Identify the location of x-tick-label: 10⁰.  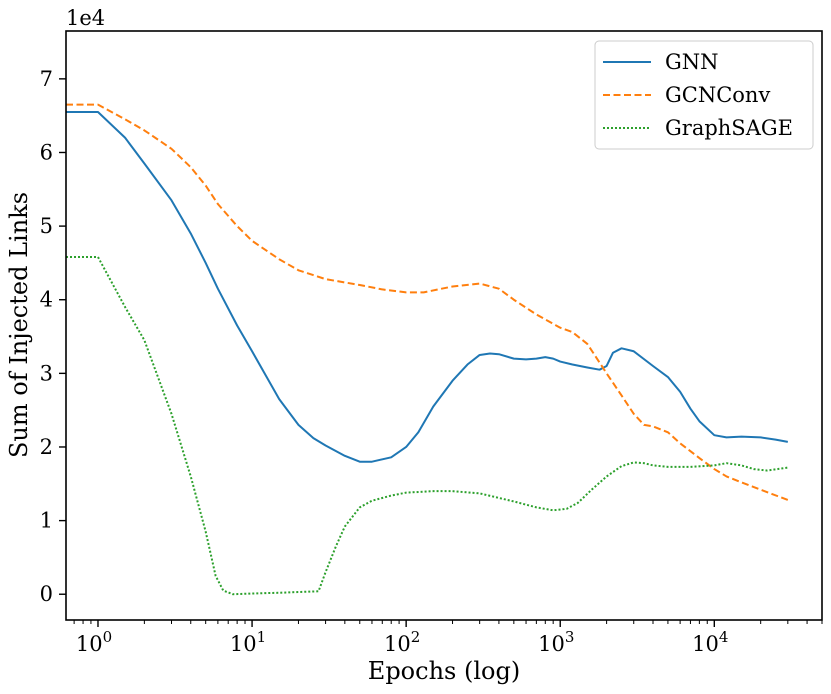
(94, 642).